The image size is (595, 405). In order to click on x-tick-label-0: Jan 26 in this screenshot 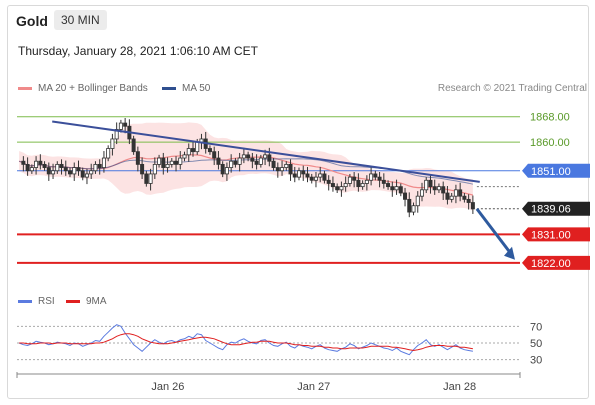, I will do `click(167, 387)`.